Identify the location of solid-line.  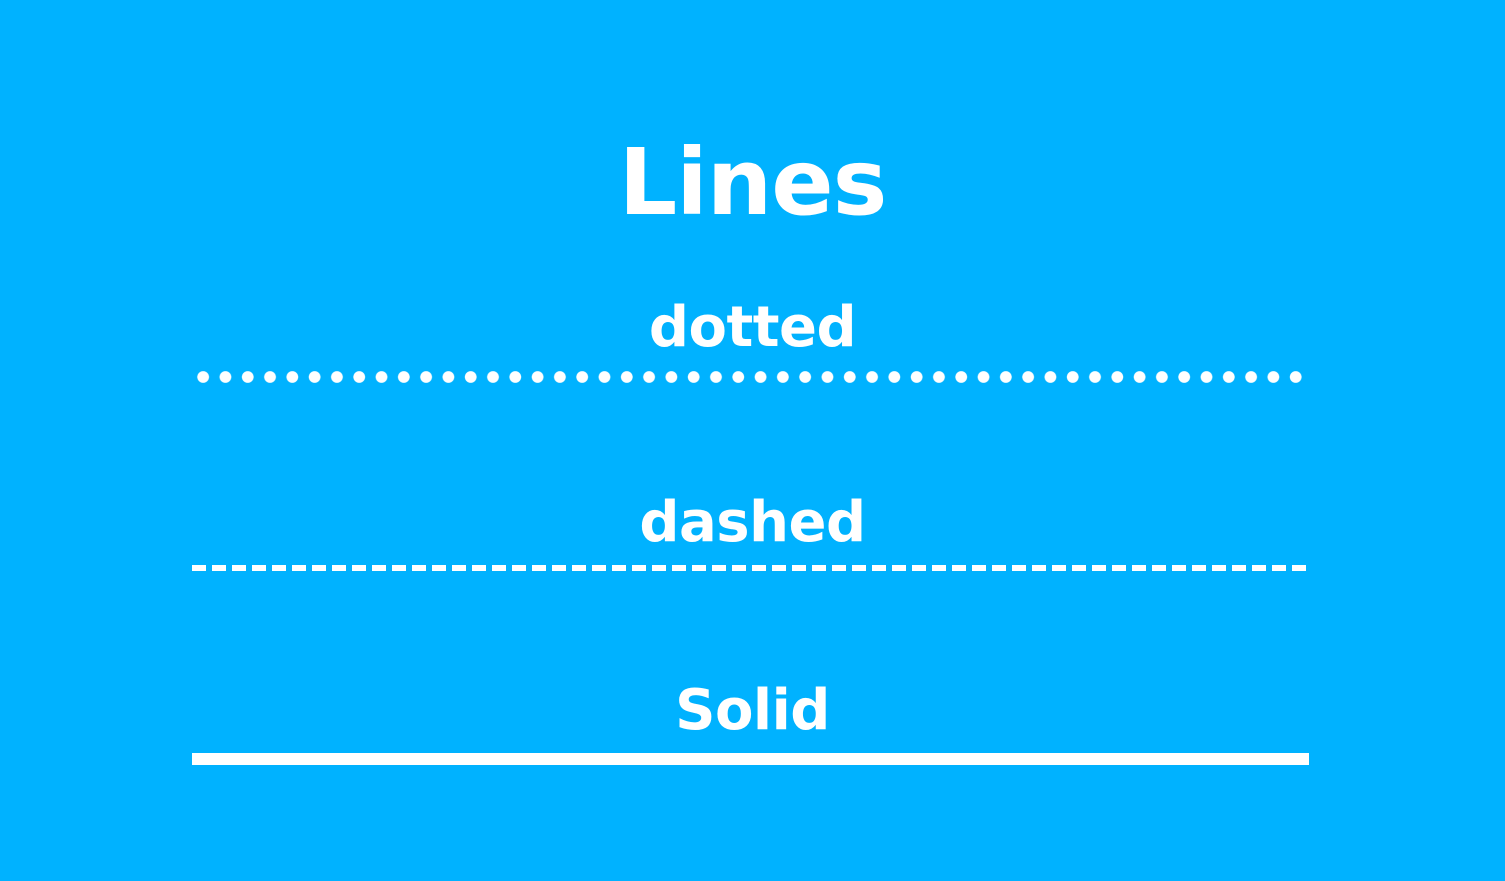
(750, 759).